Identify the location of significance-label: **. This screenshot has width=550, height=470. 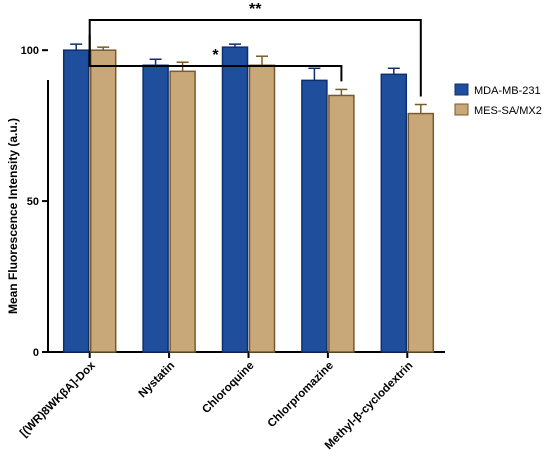
(255, 9).